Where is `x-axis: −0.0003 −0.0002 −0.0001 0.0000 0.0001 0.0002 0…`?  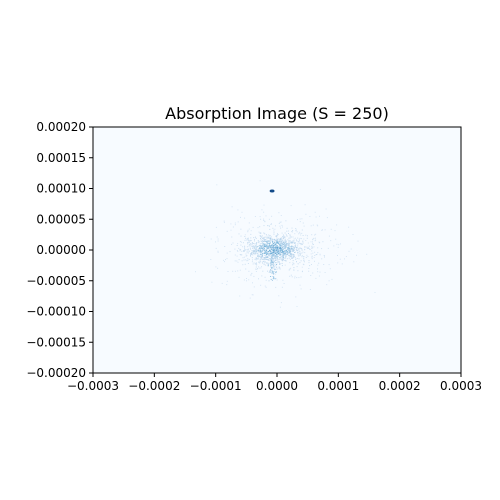 x-axis: −0.0003 −0.0002 −0.0001 0.0000 0.0001 0.0002 0… is located at coordinates (274, 383).